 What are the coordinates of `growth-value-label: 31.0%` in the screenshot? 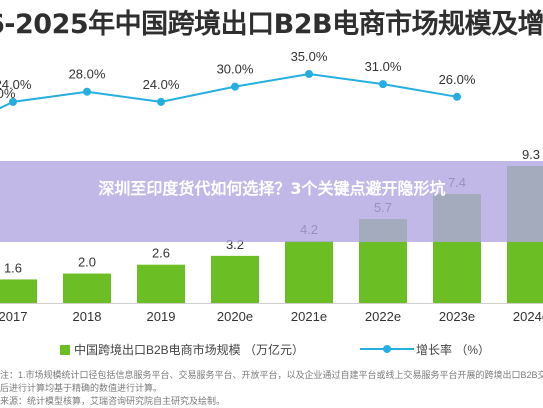 It's located at (383, 66).